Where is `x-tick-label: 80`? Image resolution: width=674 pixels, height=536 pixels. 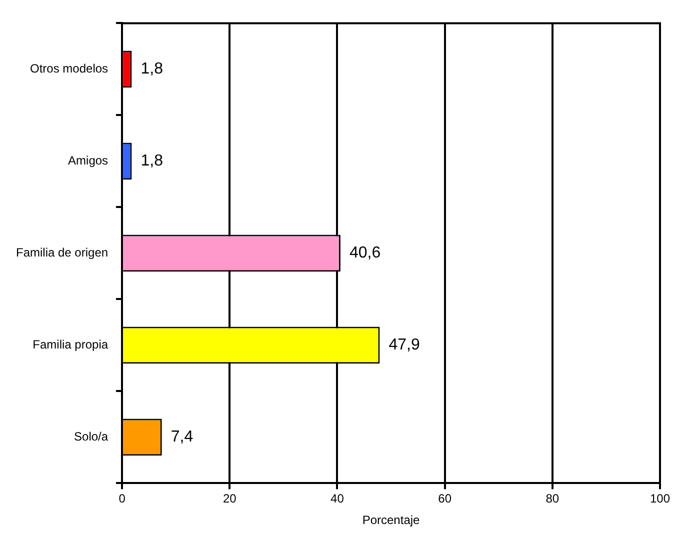 x-tick-label: 80 is located at coordinates (553, 499).